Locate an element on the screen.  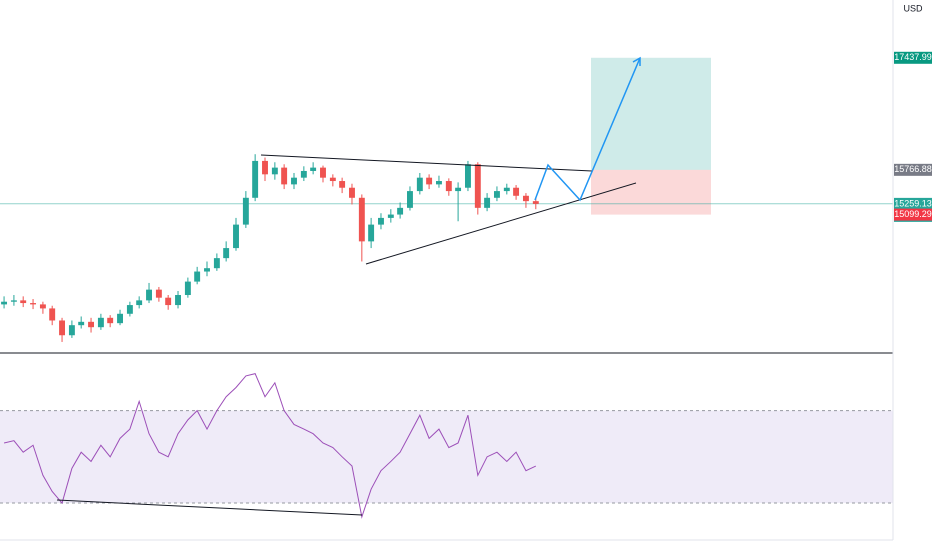
entry-label-box is located at coordinates (913, 169).